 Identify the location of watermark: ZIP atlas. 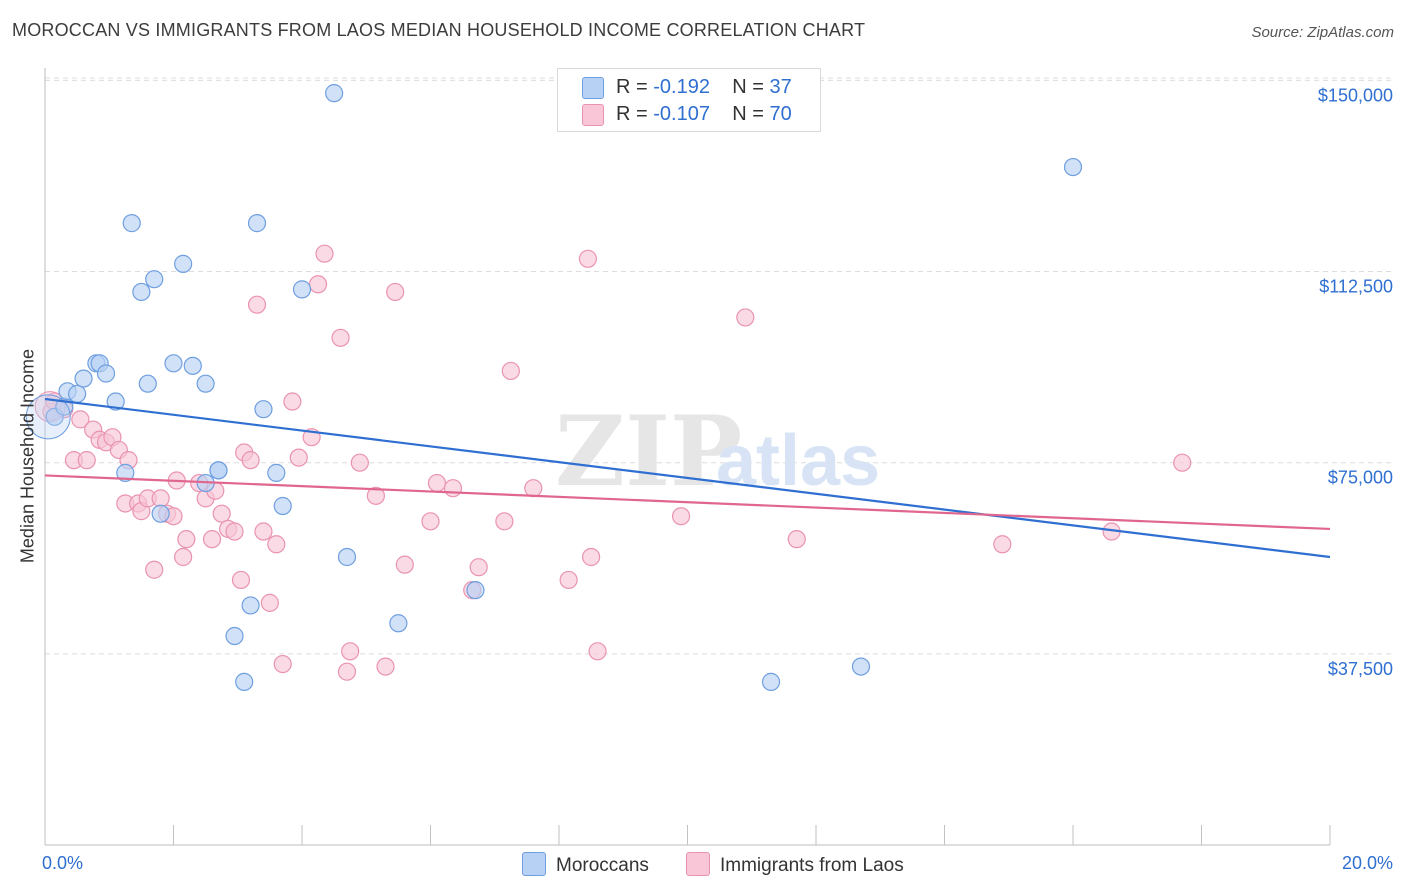
(717, 451).